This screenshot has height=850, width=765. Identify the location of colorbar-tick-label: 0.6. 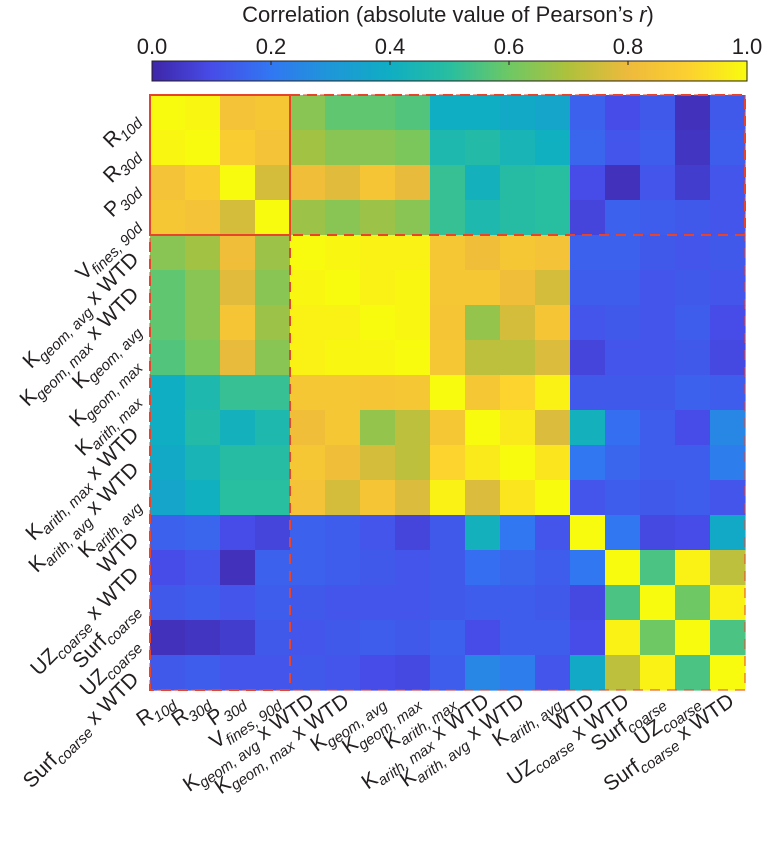
(509, 46).